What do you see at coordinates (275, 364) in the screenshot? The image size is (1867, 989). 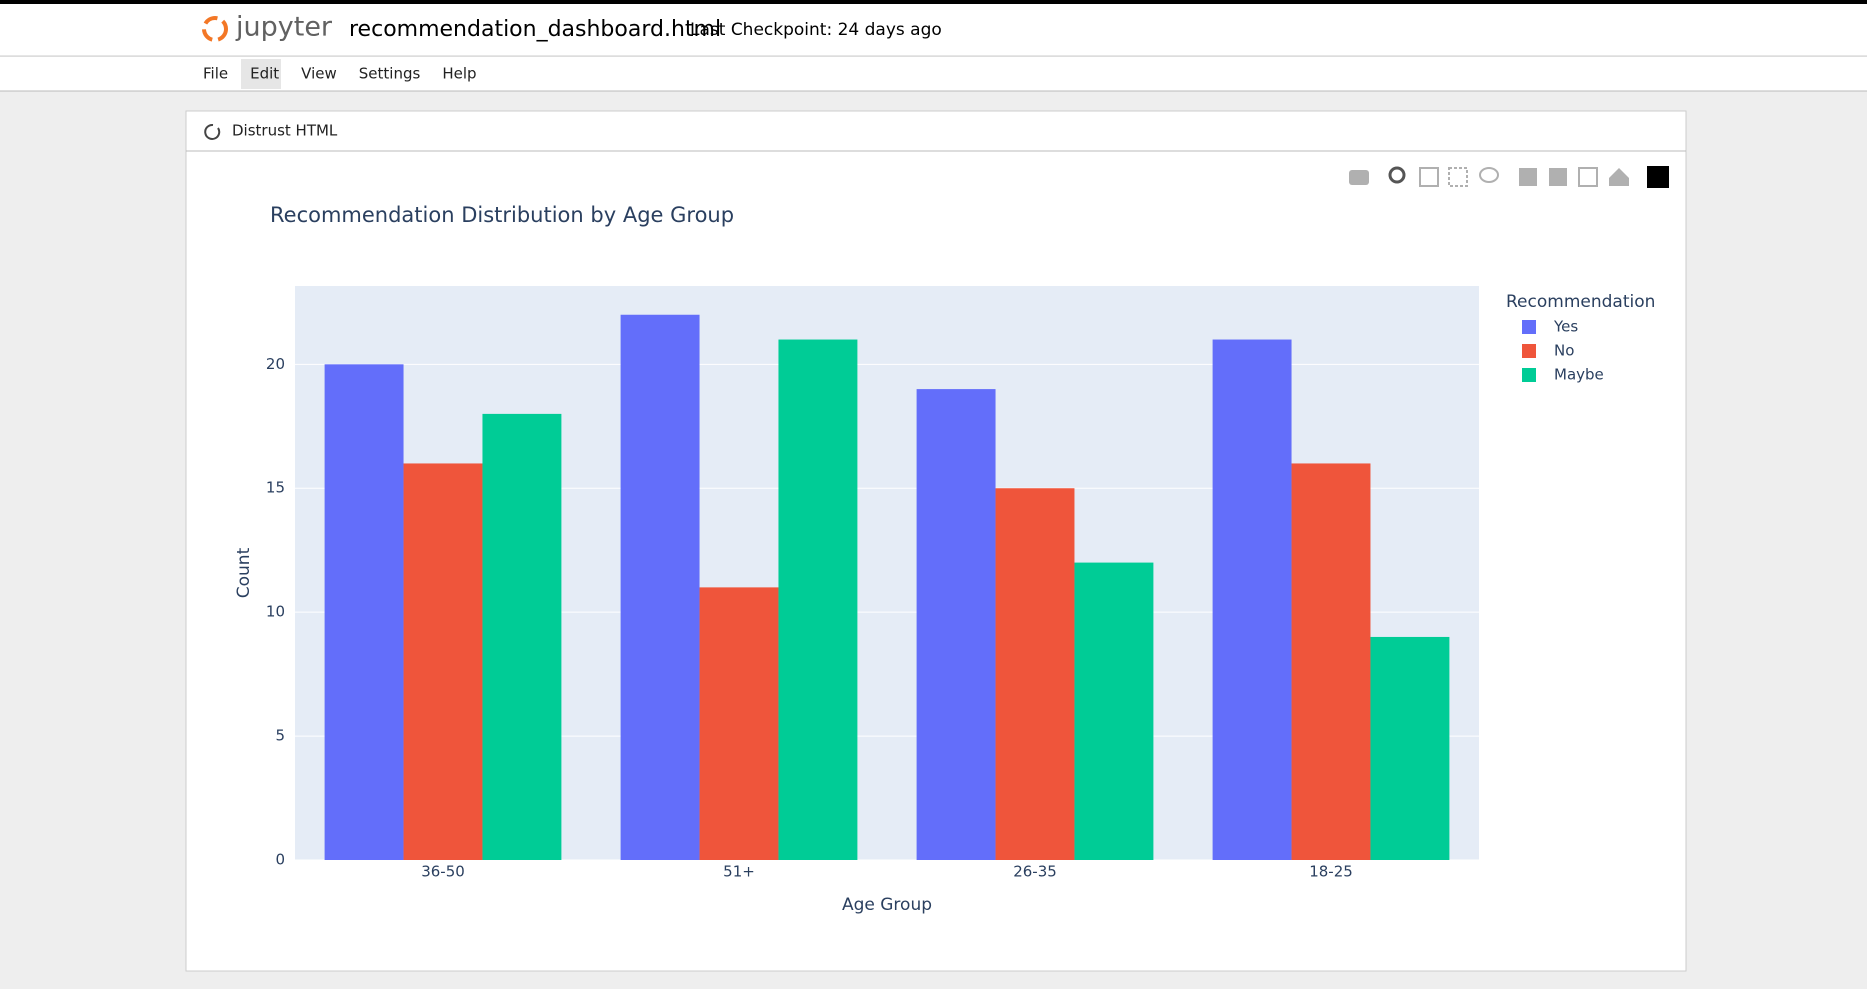 I see `y-tick-label: 20` at bounding box center [275, 364].